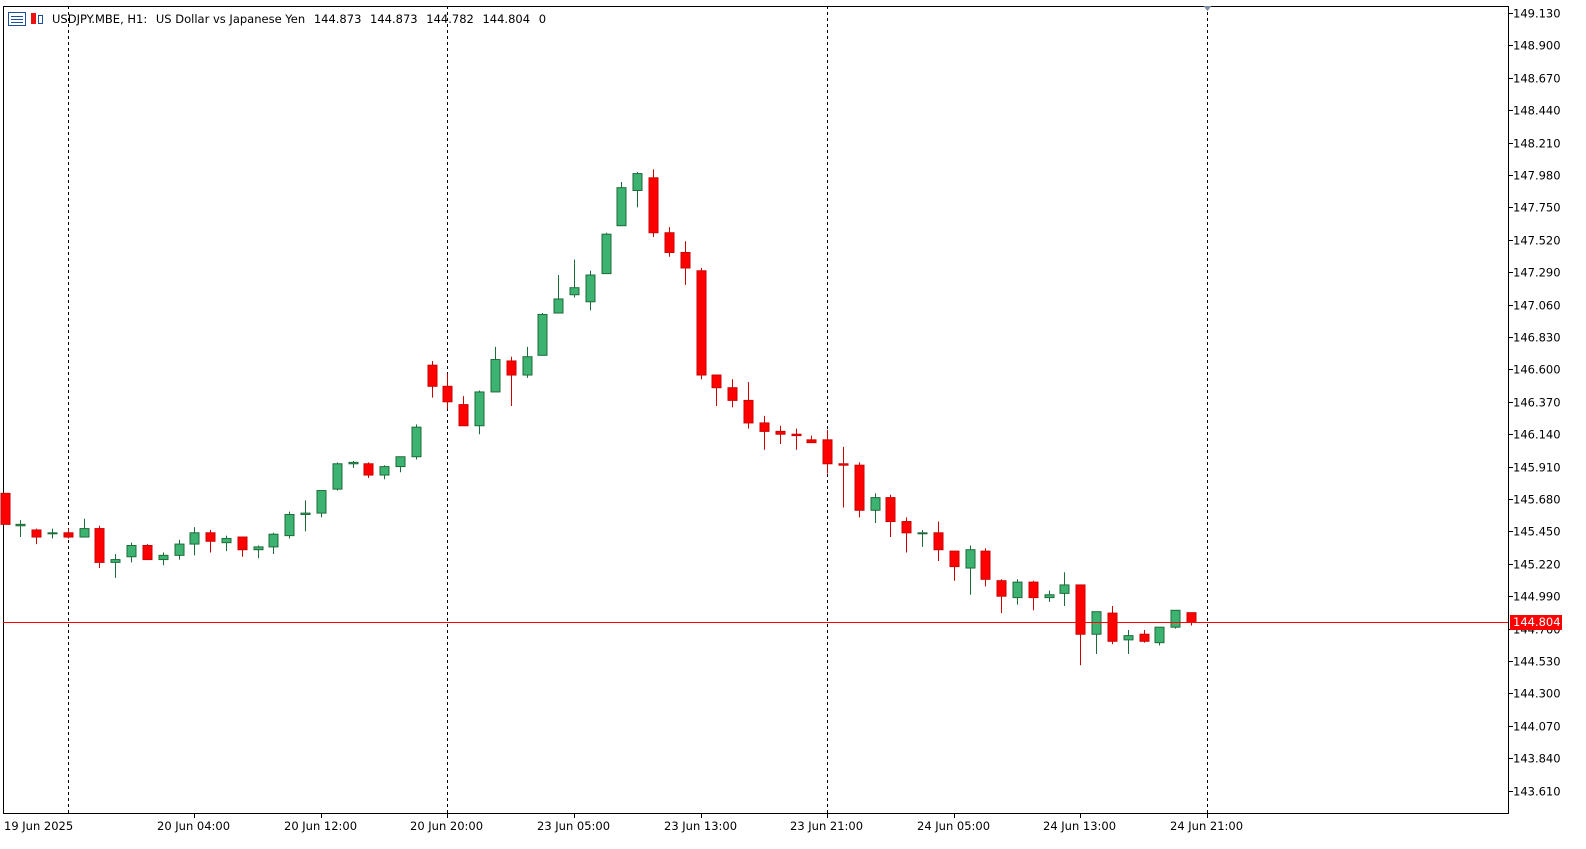 This screenshot has width=1586, height=849. What do you see at coordinates (1537, 500) in the screenshot?
I see `y-tick-label: 145.680` at bounding box center [1537, 500].